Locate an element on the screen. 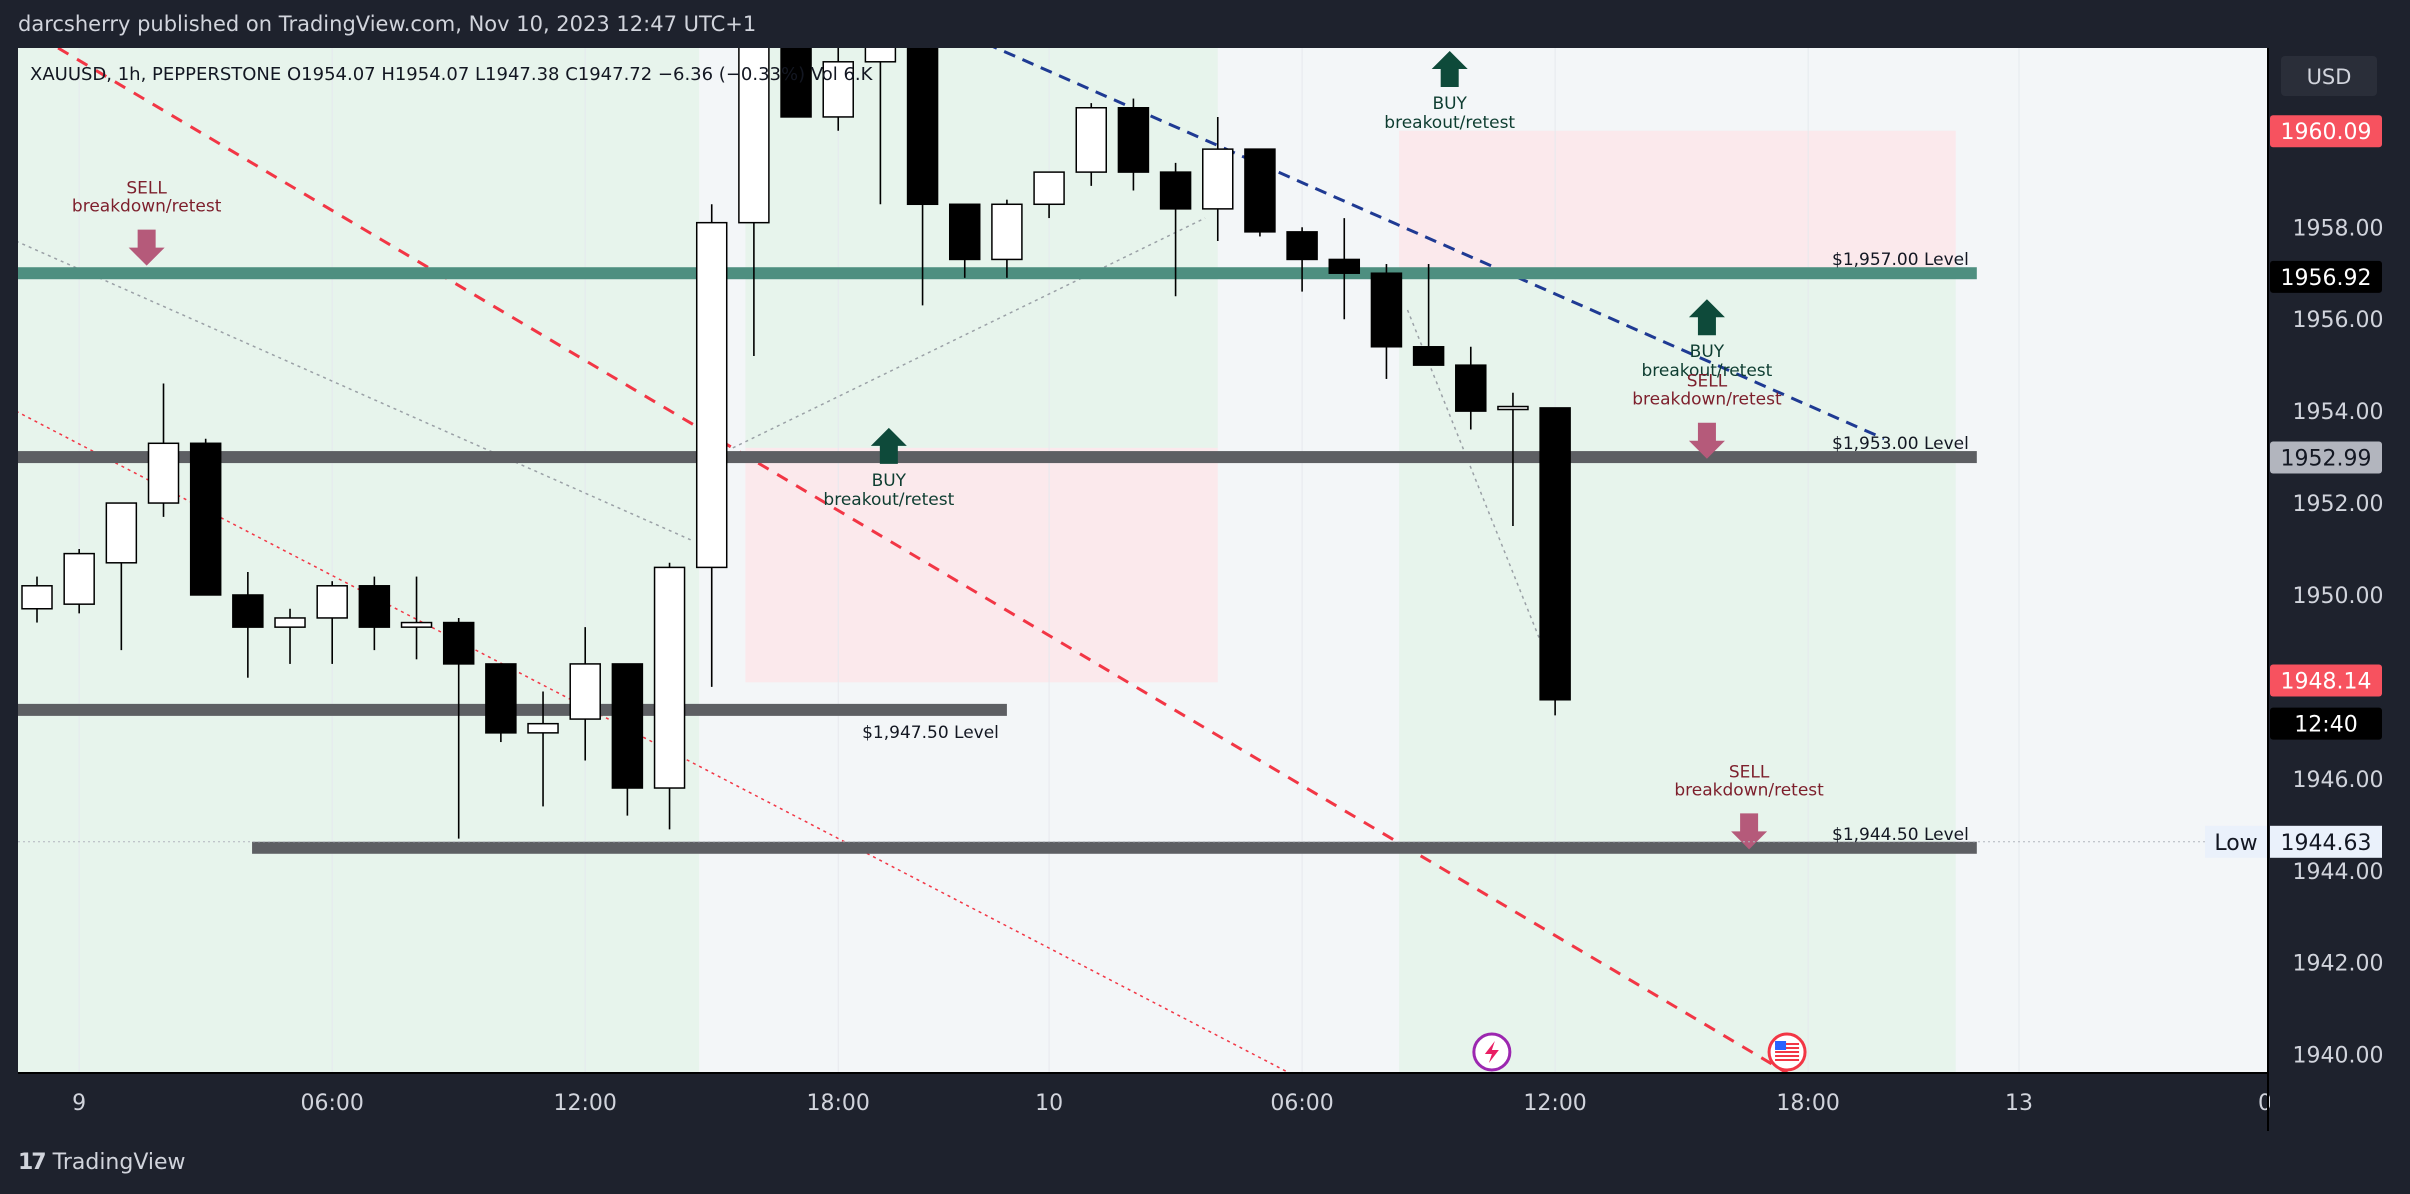  tradingview-logo-icon: 17 is located at coordinates (32, 1162).